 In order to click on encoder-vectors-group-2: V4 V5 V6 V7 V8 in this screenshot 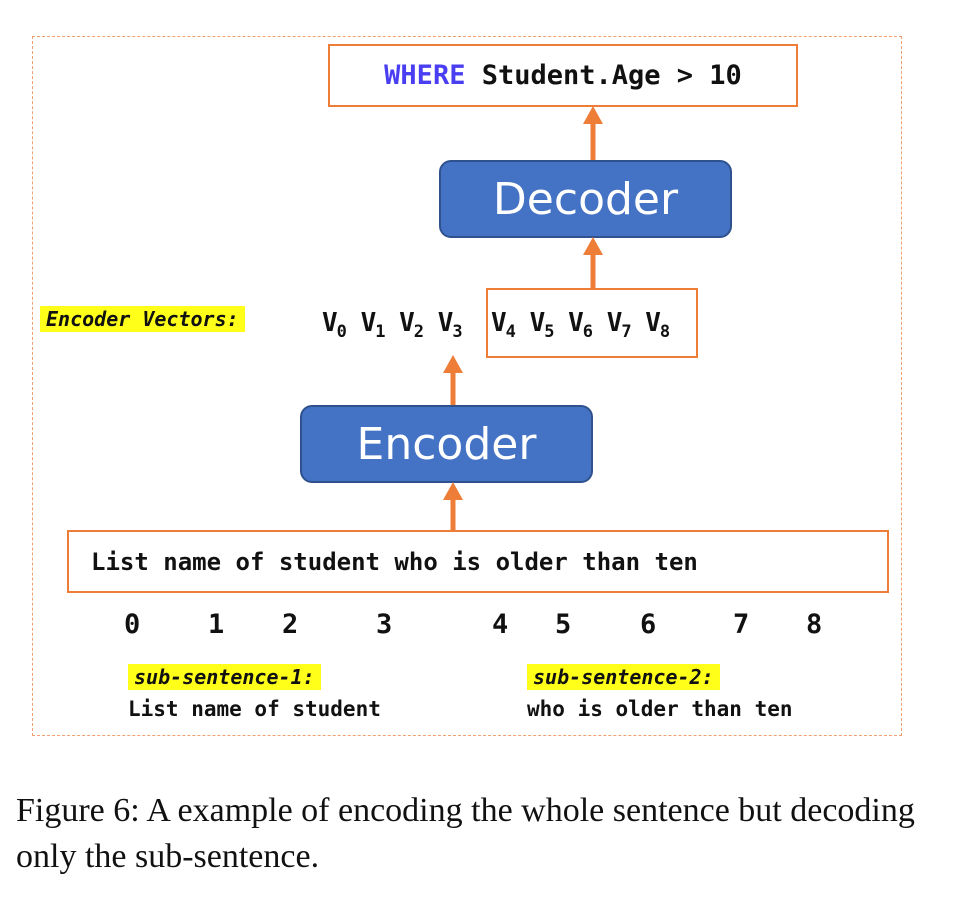, I will do `click(580, 325)`.